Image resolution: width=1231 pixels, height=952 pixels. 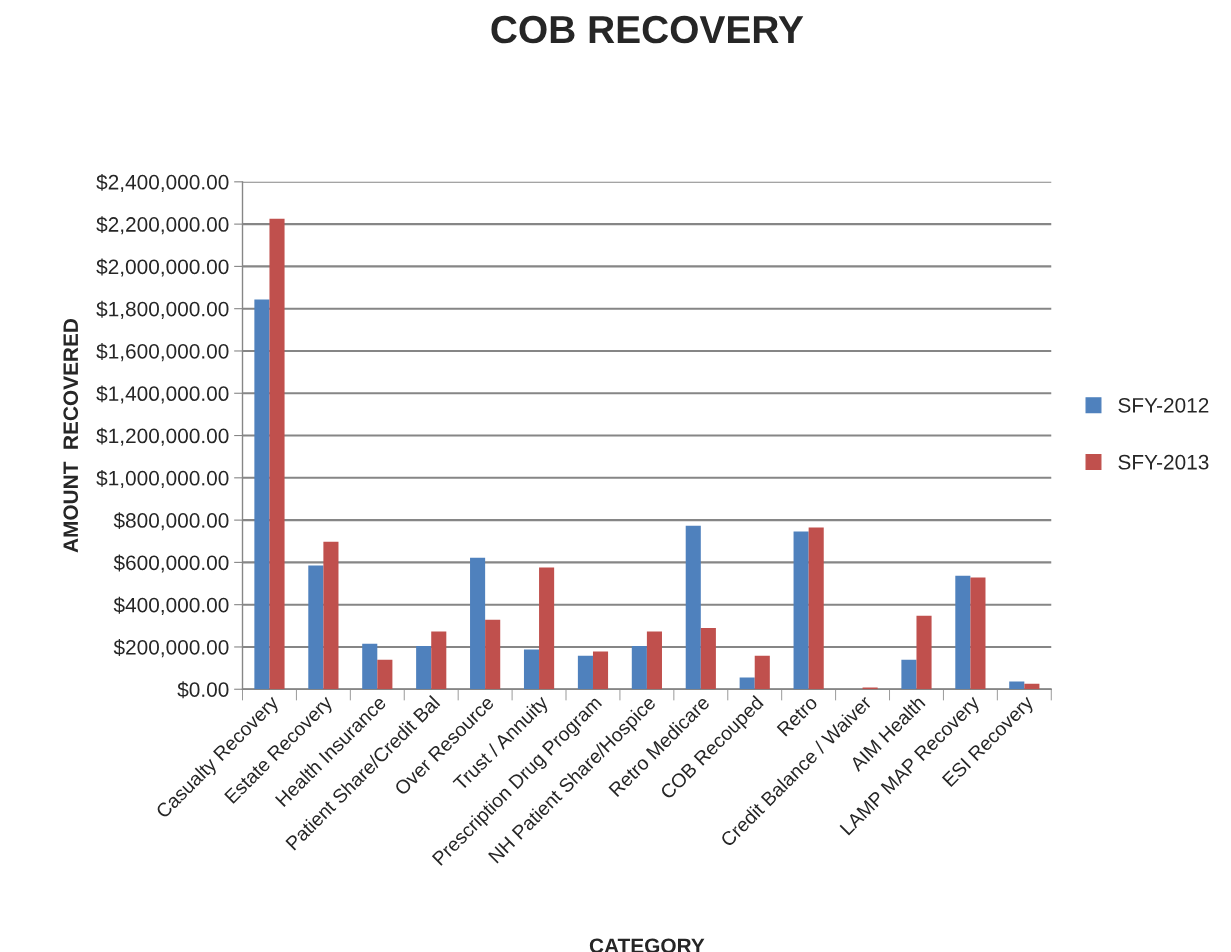 I want to click on y-tick-label: $2,000,000.00, so click(x=162, y=267).